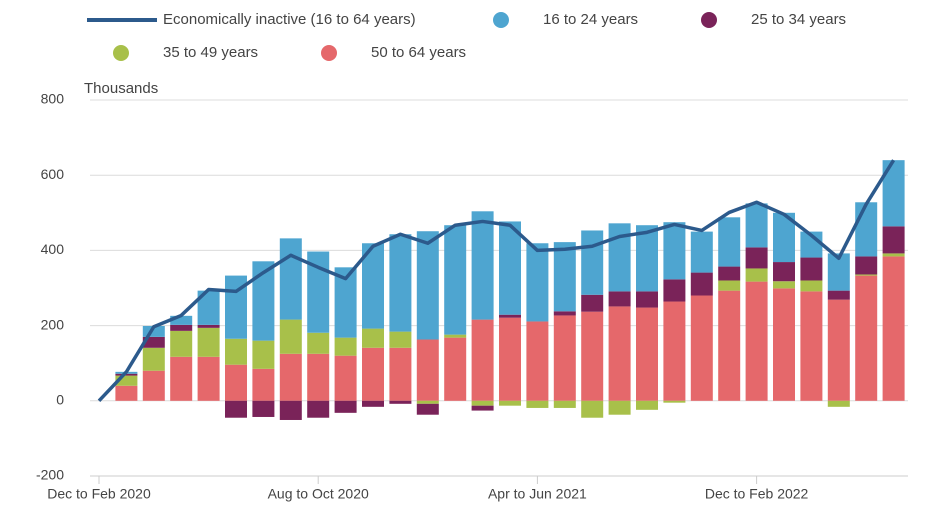 The width and height of the screenshot is (932, 524). Describe the element at coordinates (53, 99) in the screenshot. I see `y-tick-label: 800` at that location.